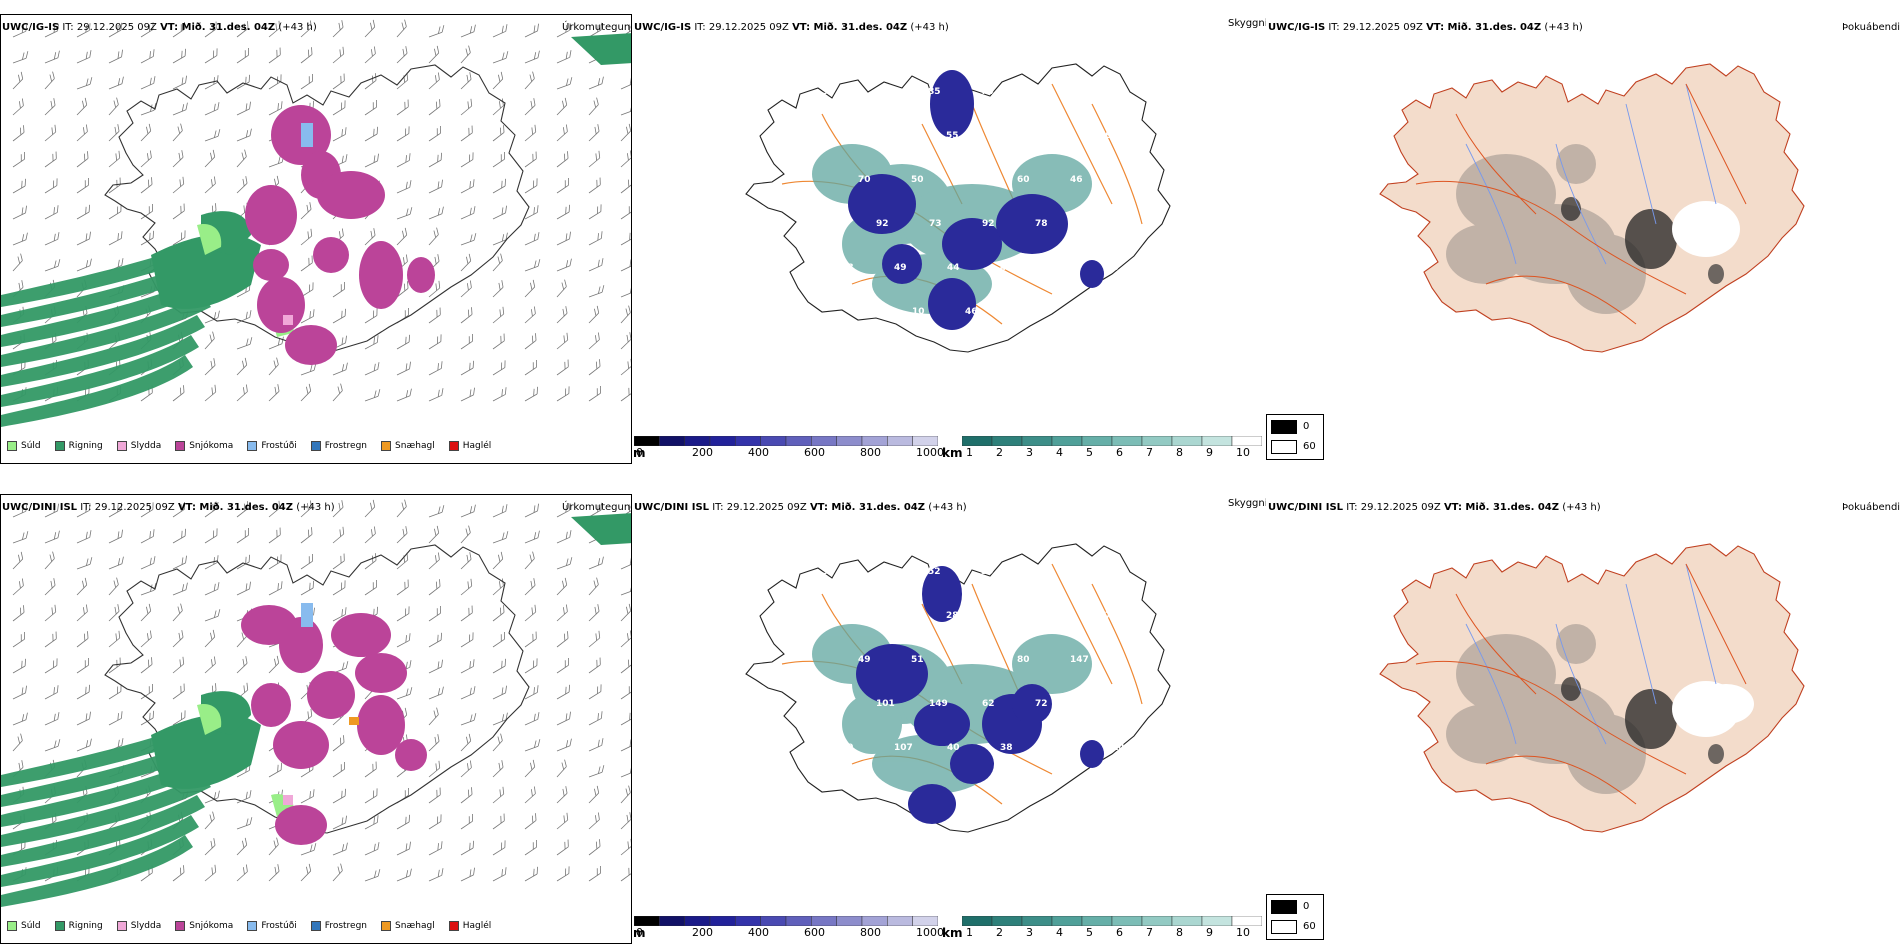 The width and height of the screenshot is (1900, 950). What do you see at coordinates (970, 180) in the screenshot?
I see `cloudbase-value-label: 56` at bounding box center [970, 180].